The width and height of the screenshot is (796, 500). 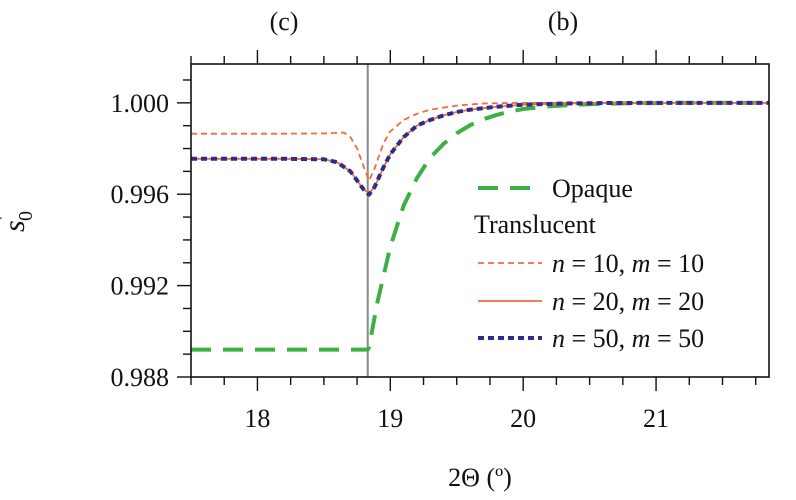 I want to click on y-axis-label-s: s, so click(x=15, y=226).